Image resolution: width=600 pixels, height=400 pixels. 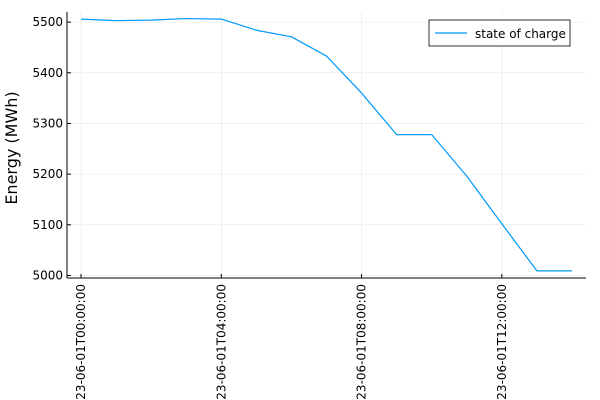 I want to click on y-tick-label: 5400, so click(x=47, y=73).